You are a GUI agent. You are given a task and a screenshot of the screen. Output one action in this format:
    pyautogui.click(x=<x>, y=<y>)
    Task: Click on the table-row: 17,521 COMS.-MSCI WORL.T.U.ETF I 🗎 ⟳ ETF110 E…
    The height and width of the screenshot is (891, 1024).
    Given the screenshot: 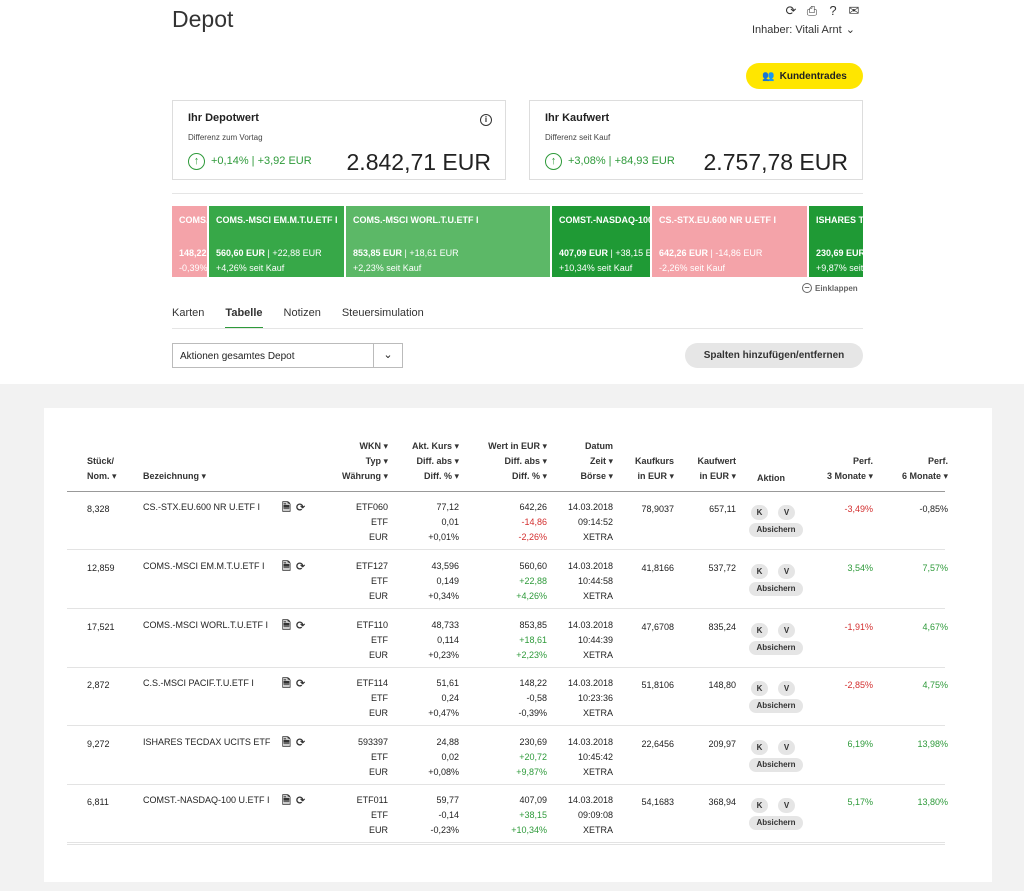 What is the action you would take?
    pyautogui.click(x=507, y=639)
    